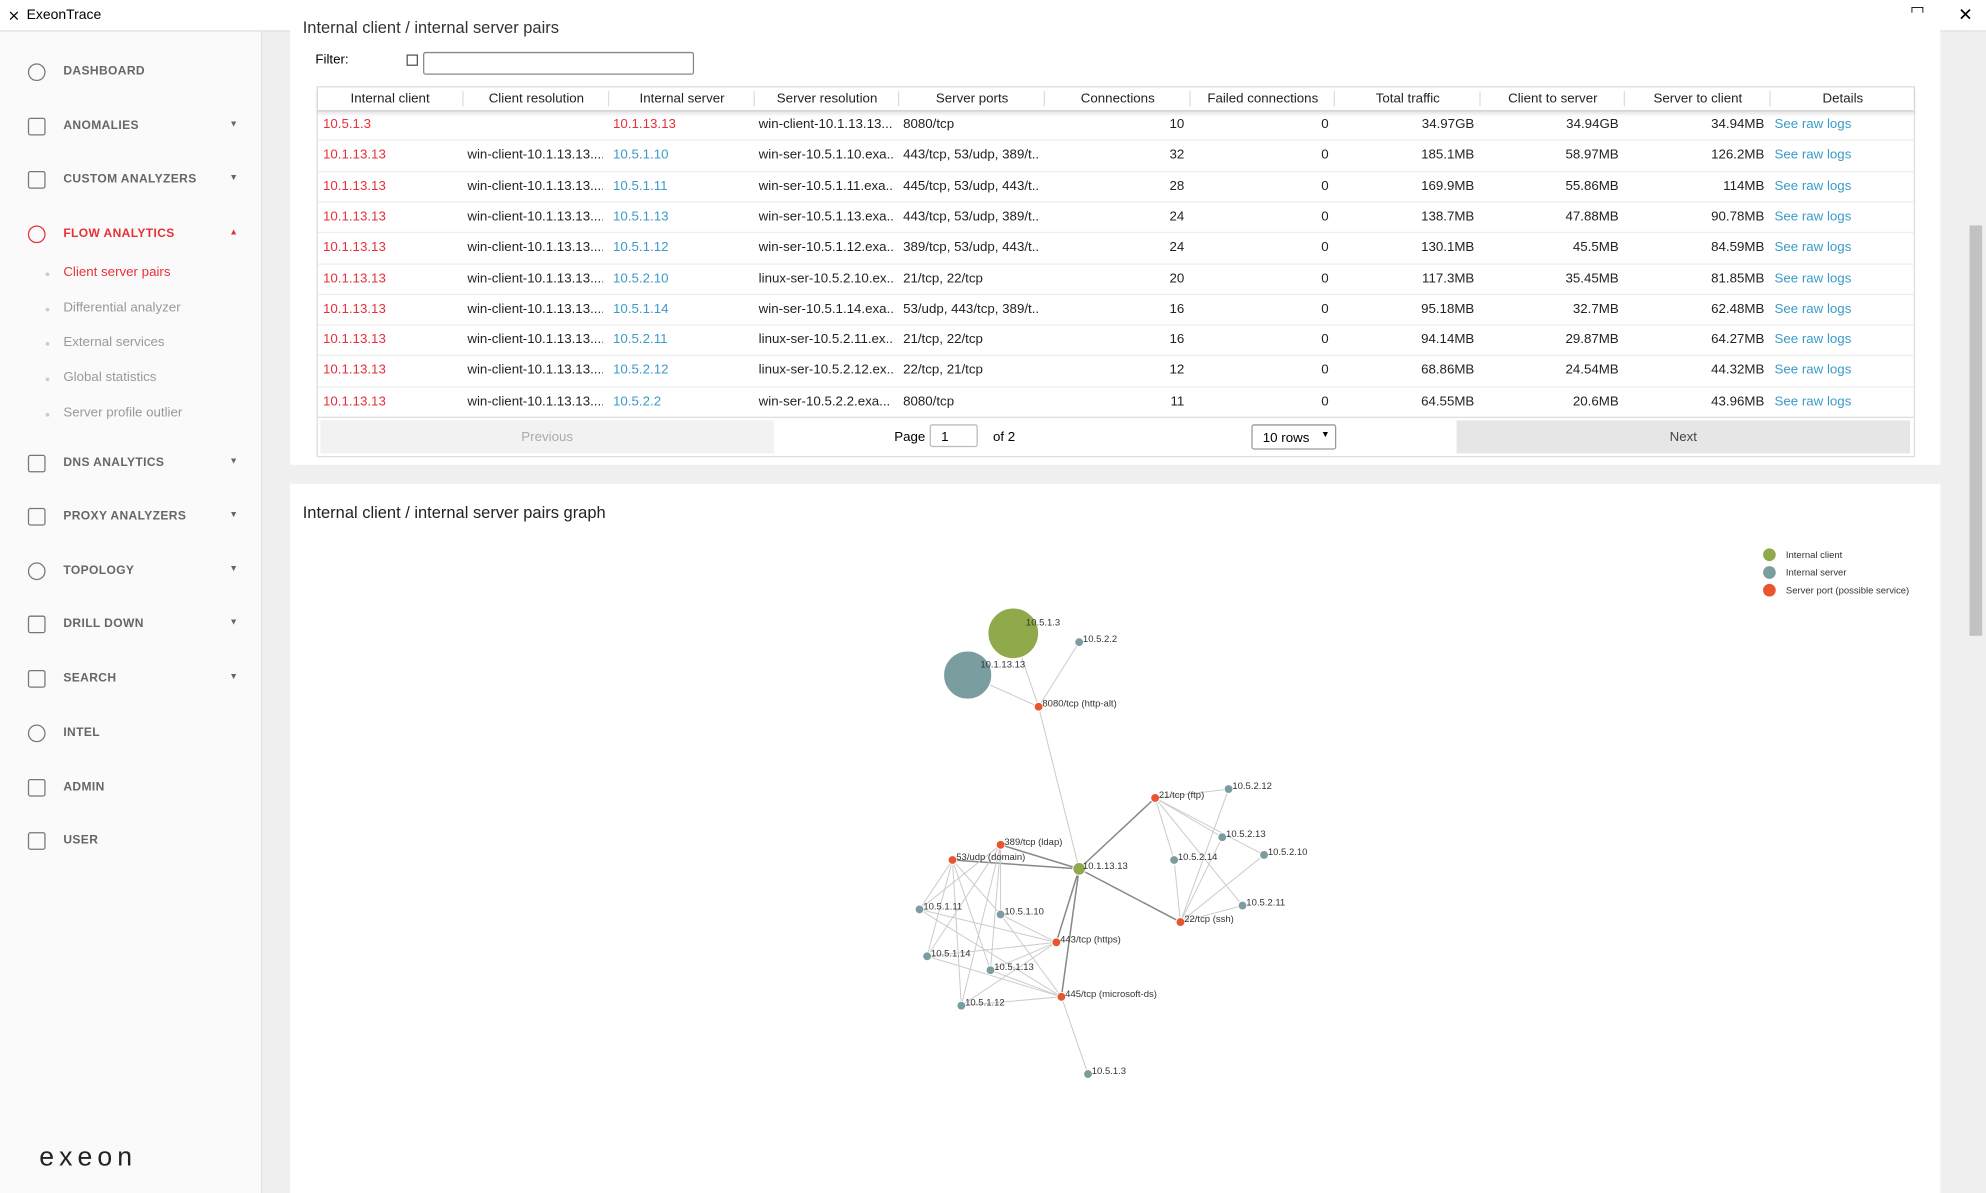  I want to click on scroll-thumb, so click(1976, 430).